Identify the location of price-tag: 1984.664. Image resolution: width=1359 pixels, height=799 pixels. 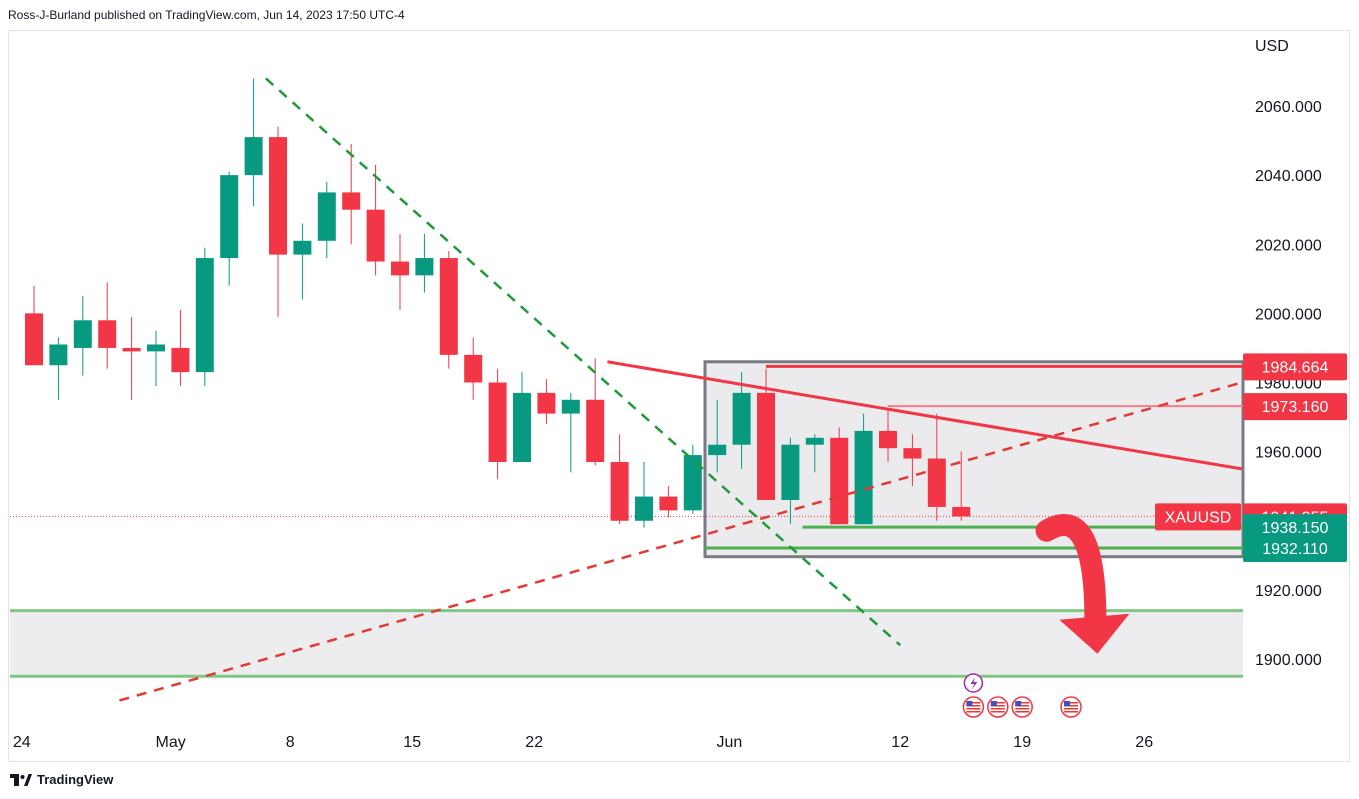
(1295, 367).